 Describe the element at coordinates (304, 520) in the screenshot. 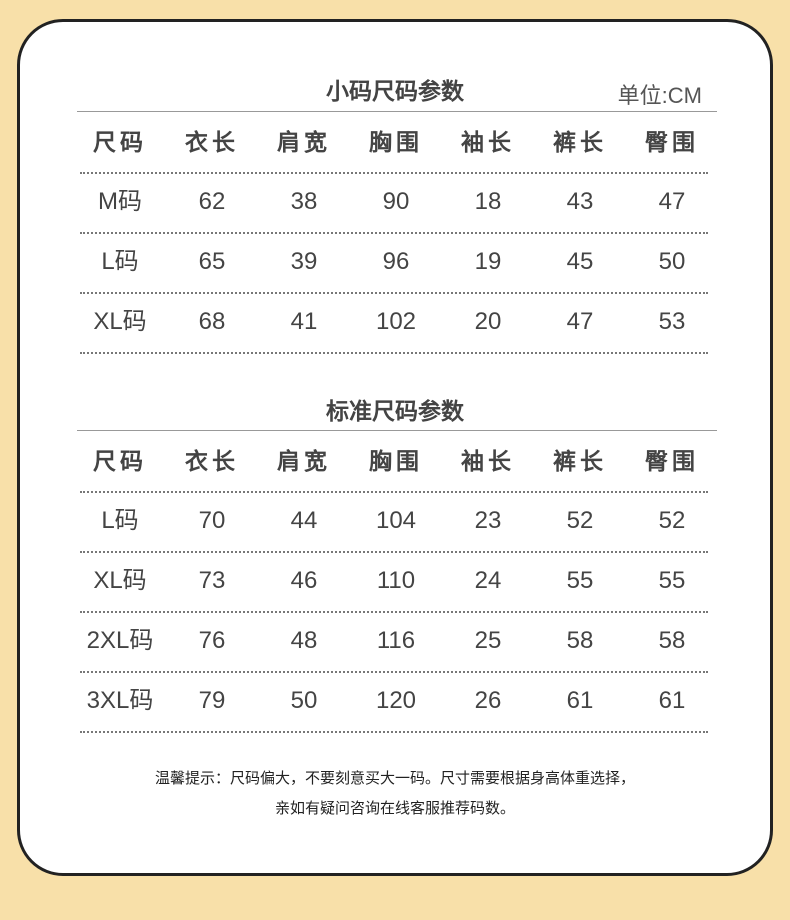

I see `table-cell: 44` at that location.